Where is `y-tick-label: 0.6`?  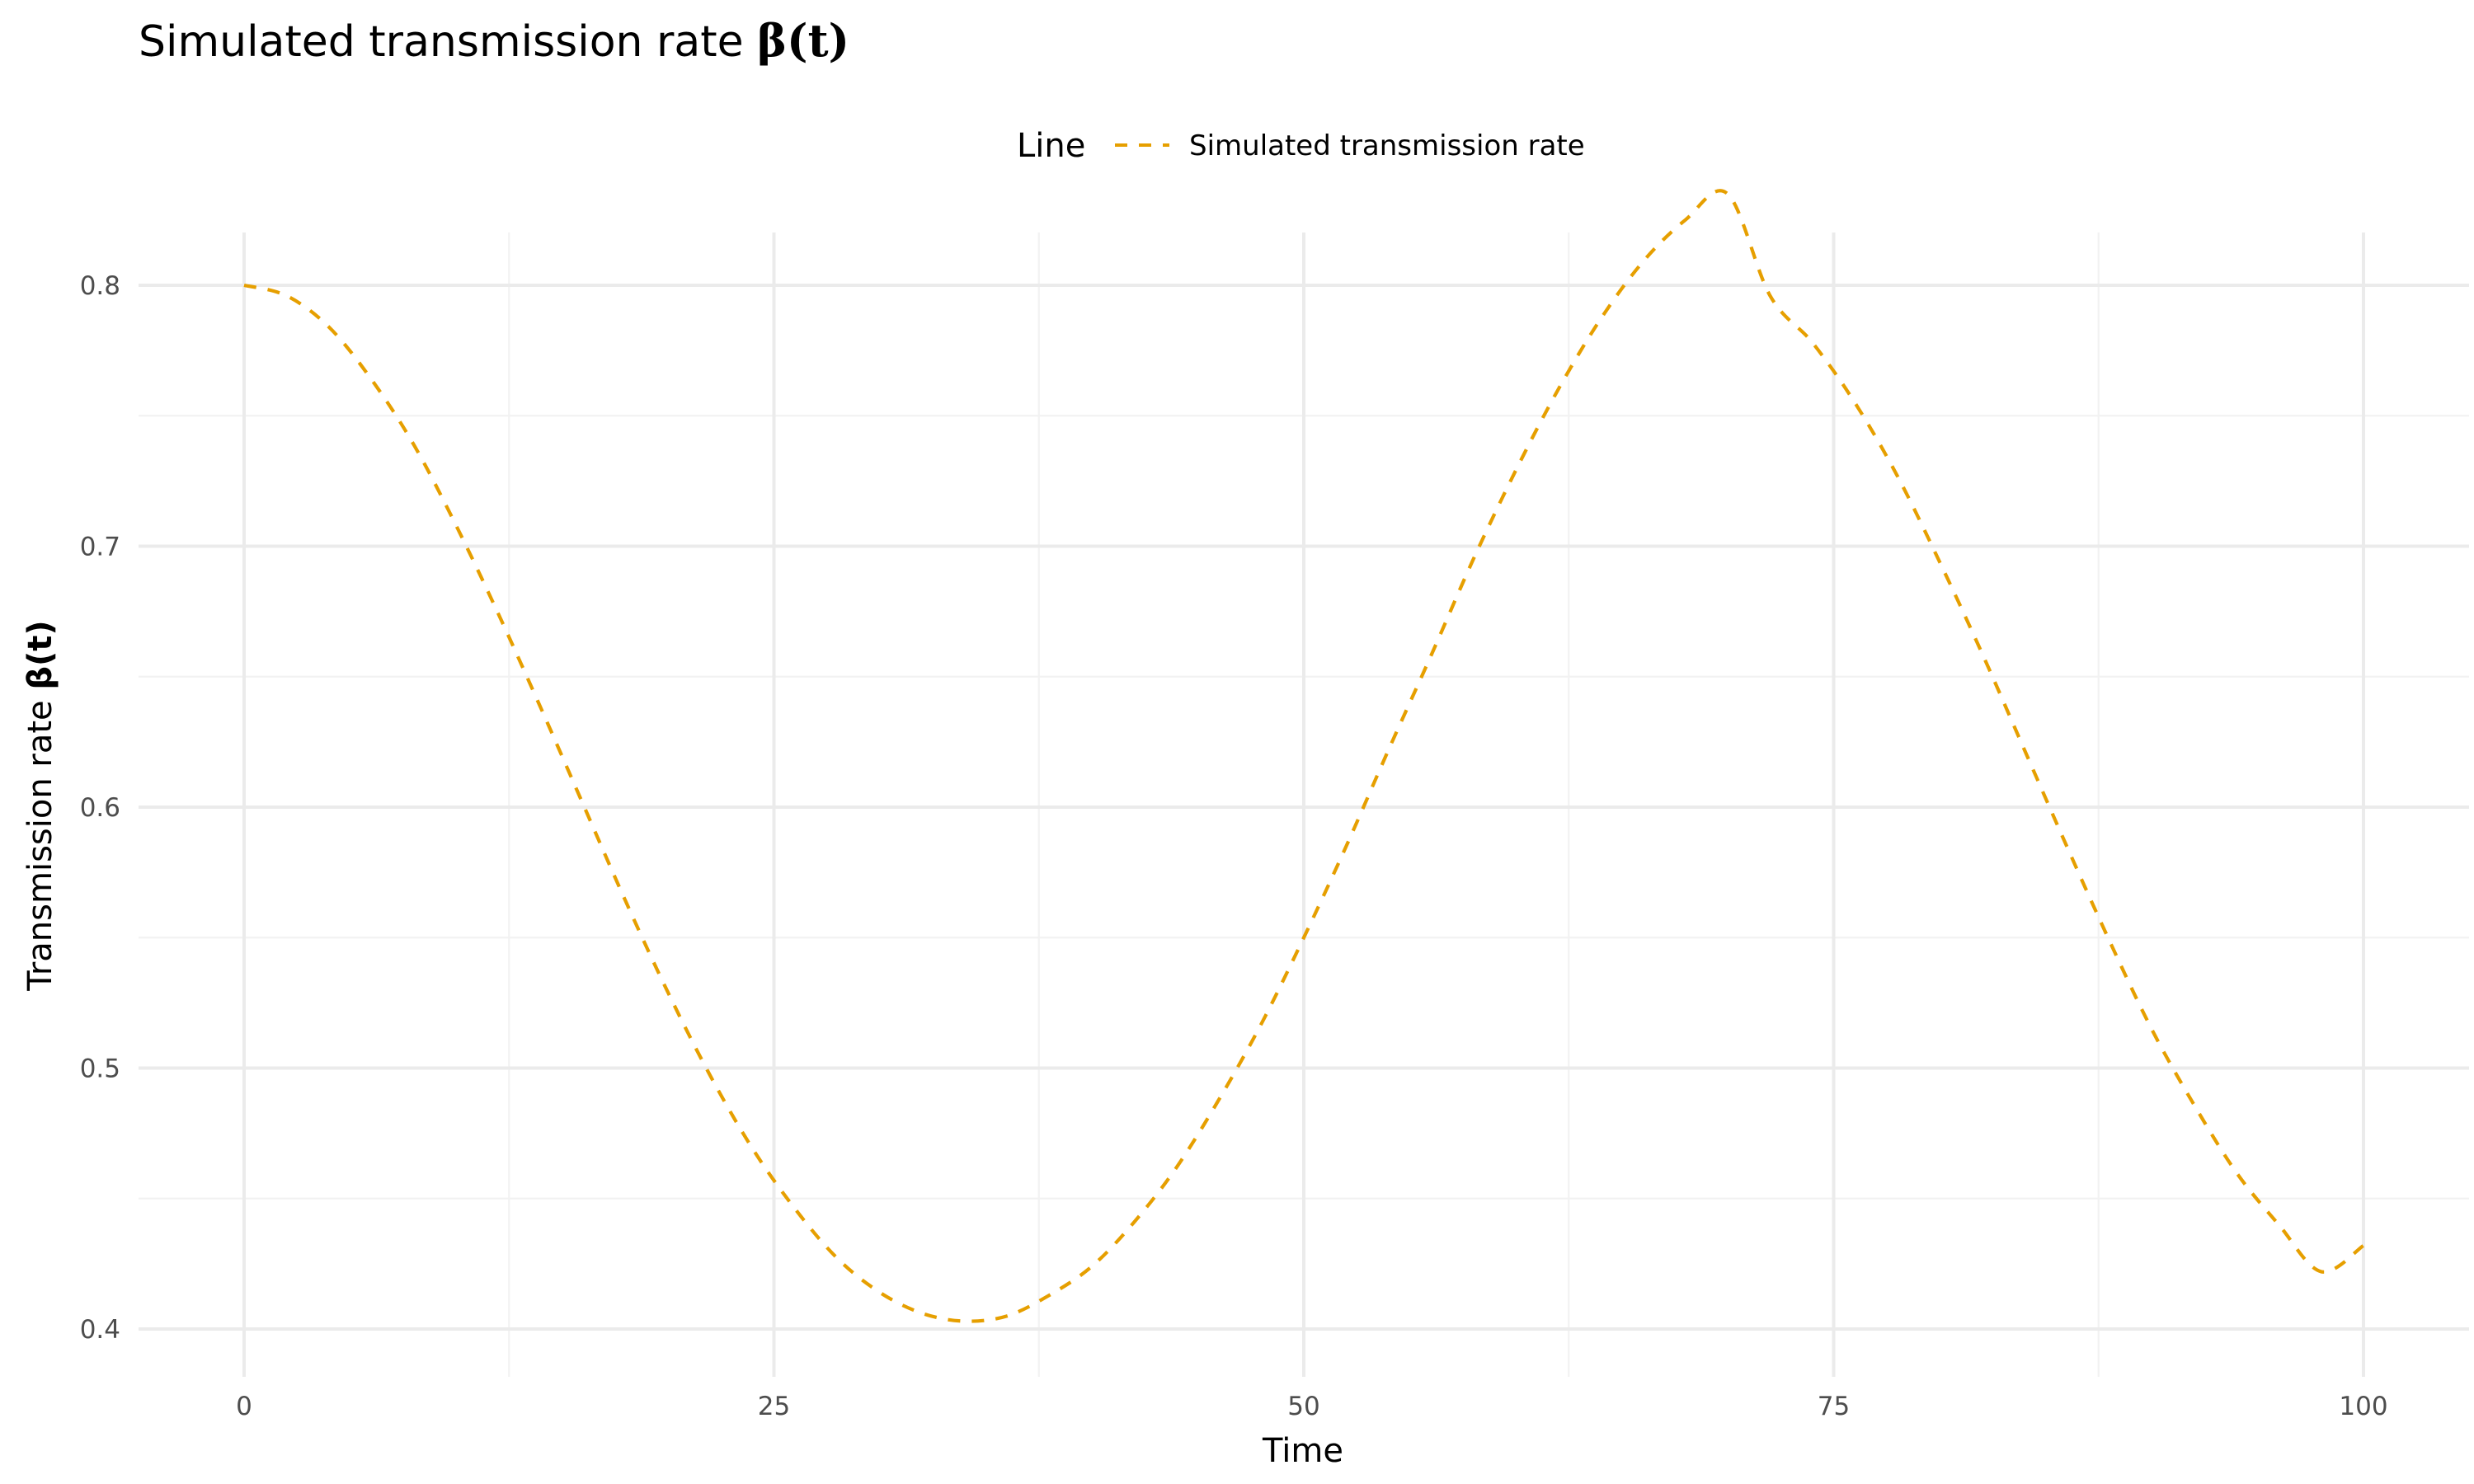 y-tick-label: 0.6 is located at coordinates (100, 808).